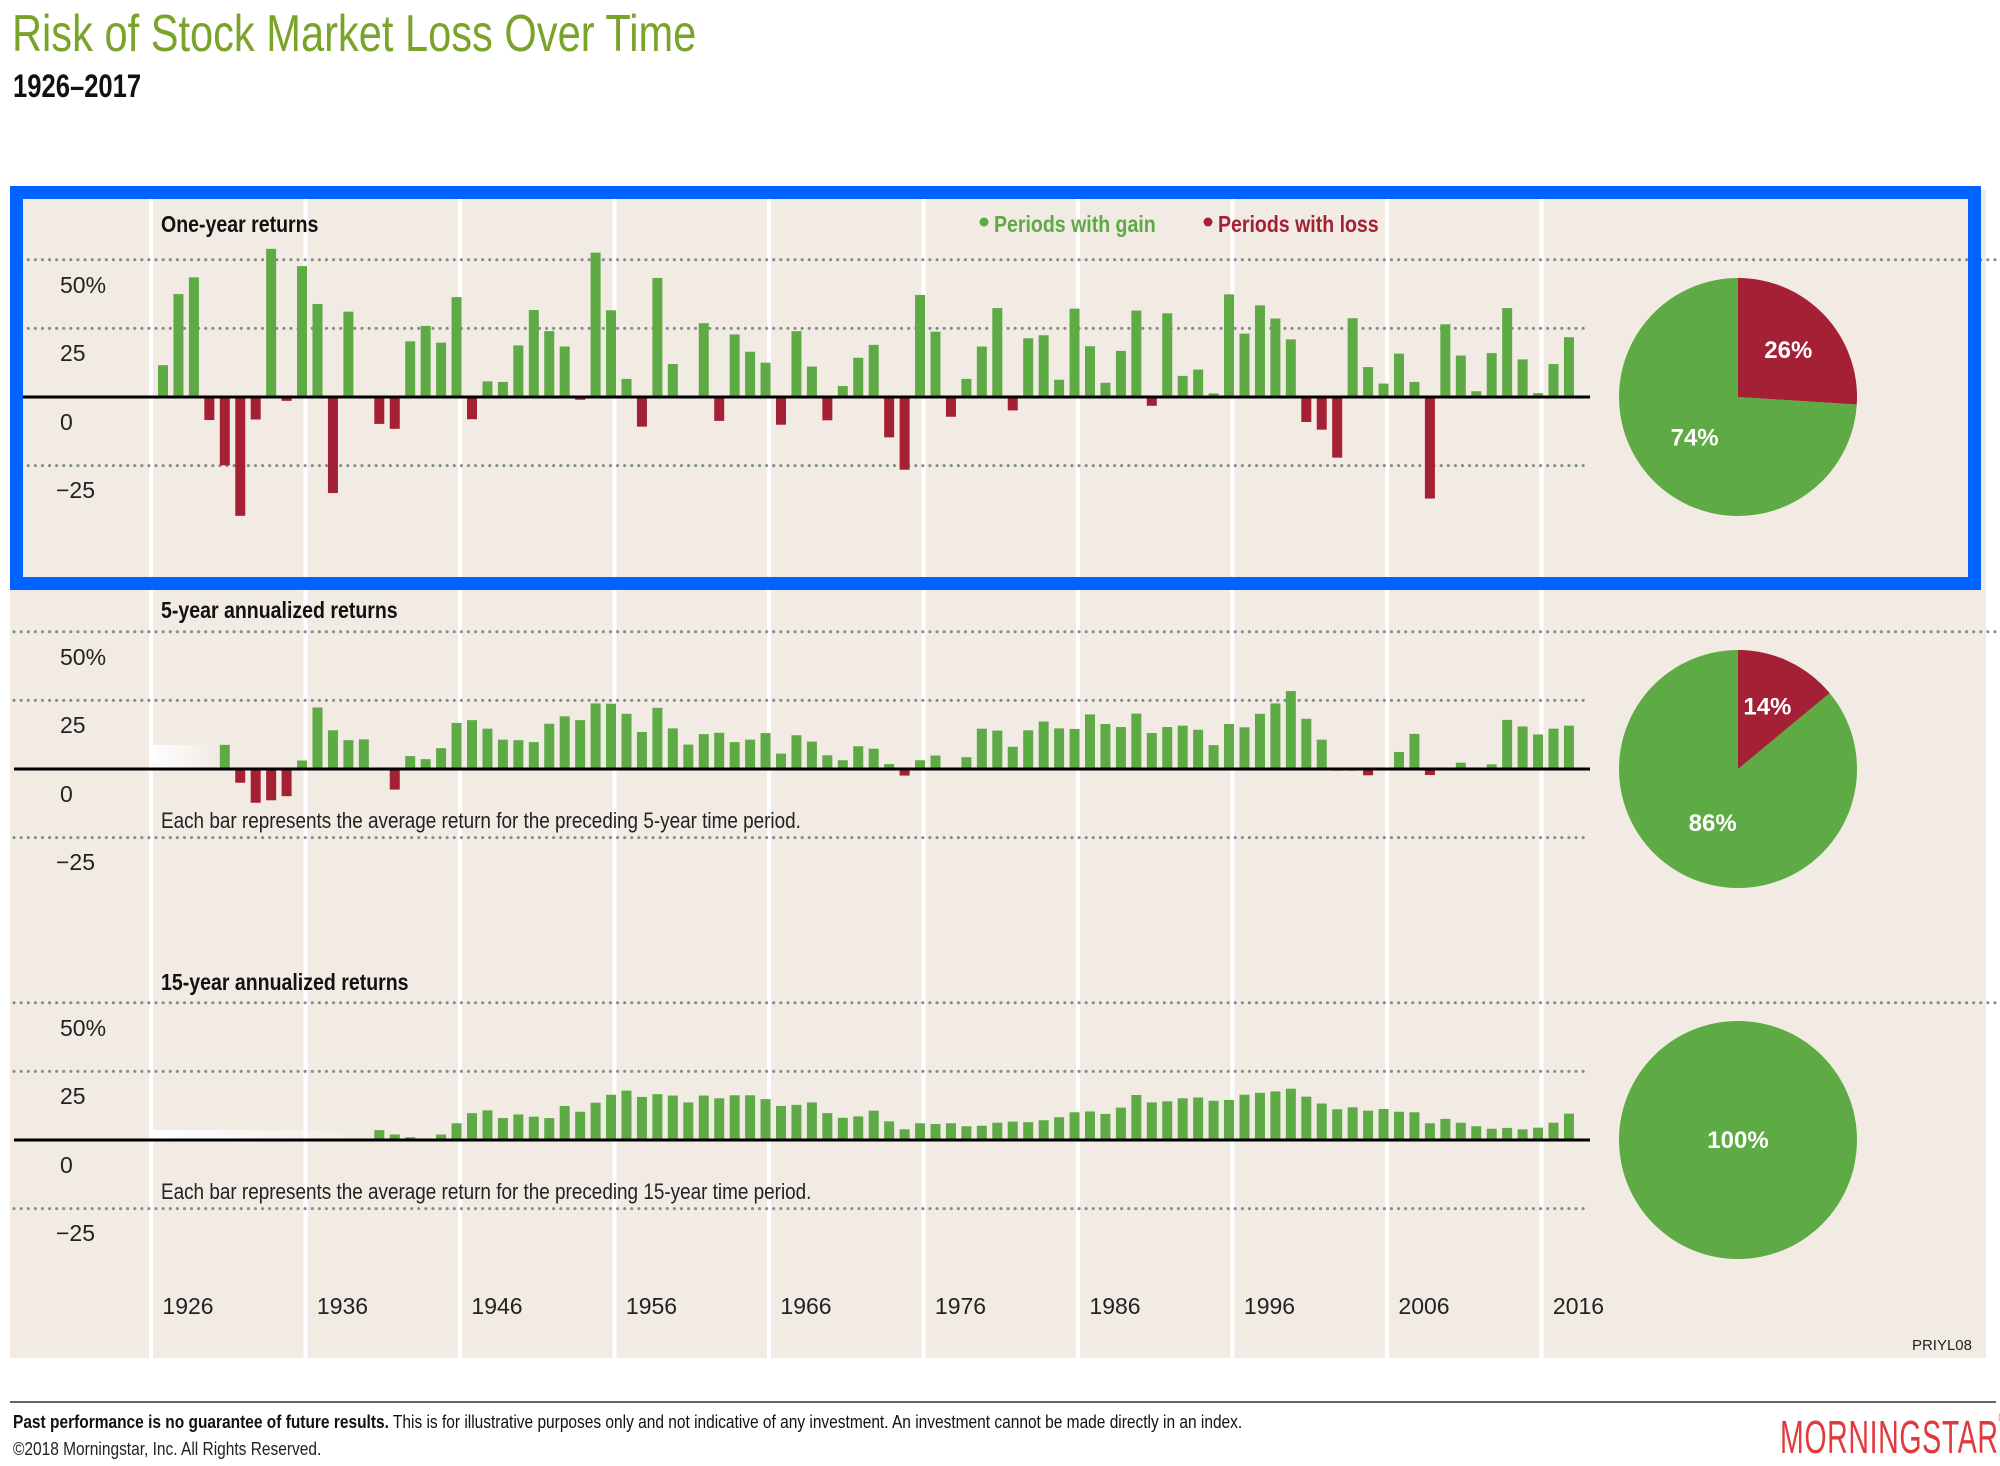  I want to click on bar-1977, so click(950, 1131).